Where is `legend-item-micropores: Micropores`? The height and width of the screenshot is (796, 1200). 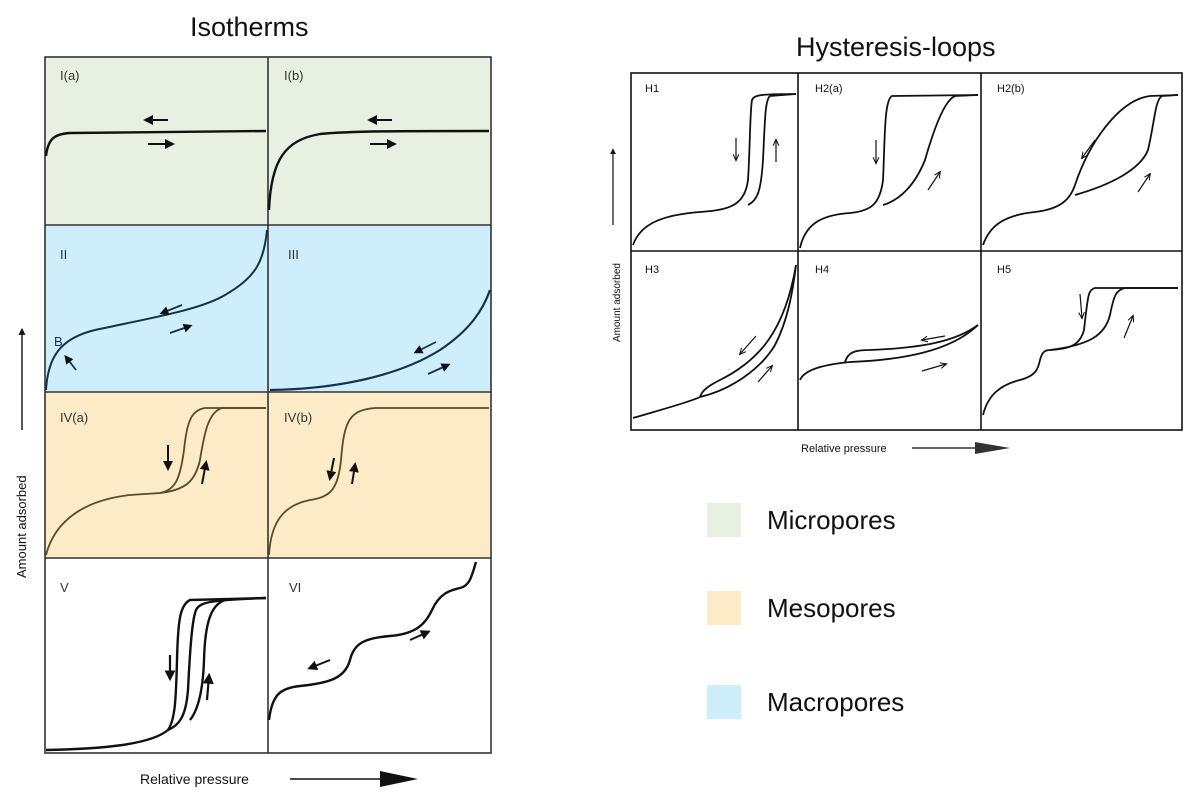 legend-item-micropores: Micropores is located at coordinates (801, 520).